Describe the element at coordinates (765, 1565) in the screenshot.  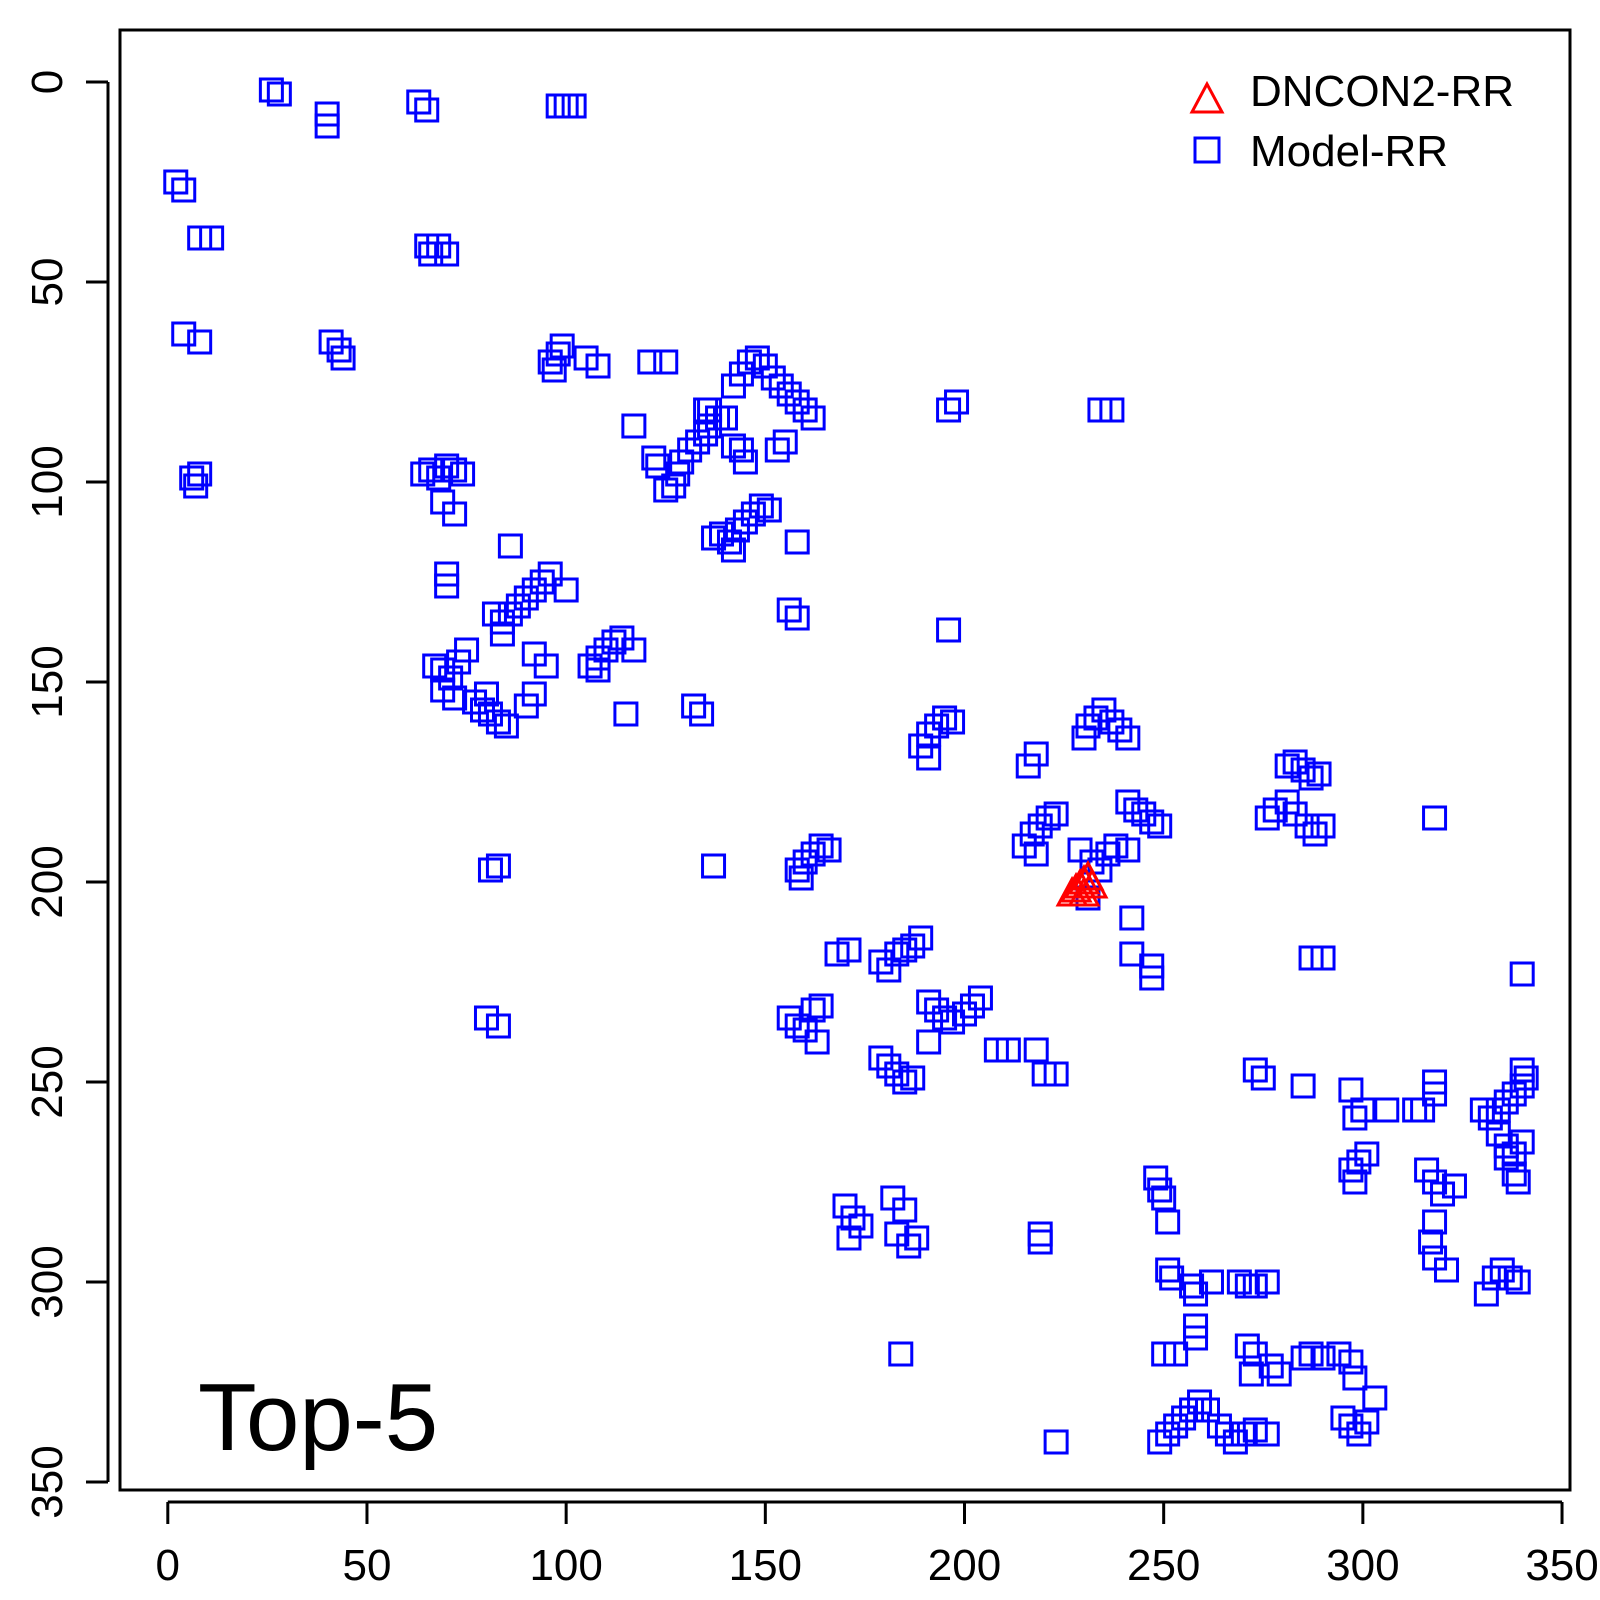
I see `x-tick-label: 150` at that location.